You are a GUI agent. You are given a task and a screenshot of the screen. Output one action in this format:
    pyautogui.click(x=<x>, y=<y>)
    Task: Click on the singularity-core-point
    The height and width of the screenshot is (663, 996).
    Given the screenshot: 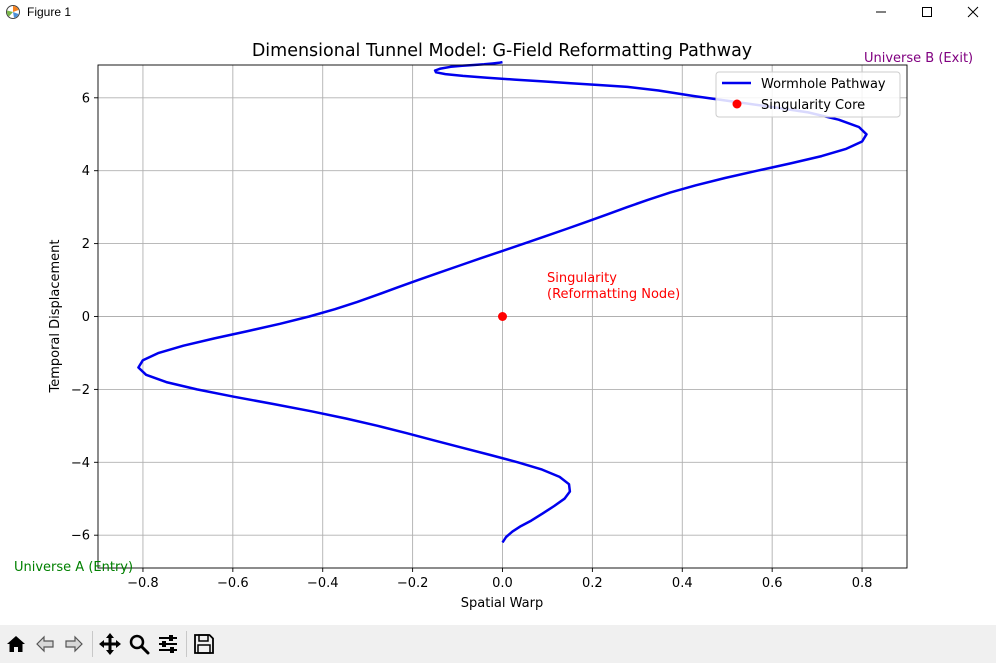 What is the action you would take?
    pyautogui.click(x=502, y=316)
    